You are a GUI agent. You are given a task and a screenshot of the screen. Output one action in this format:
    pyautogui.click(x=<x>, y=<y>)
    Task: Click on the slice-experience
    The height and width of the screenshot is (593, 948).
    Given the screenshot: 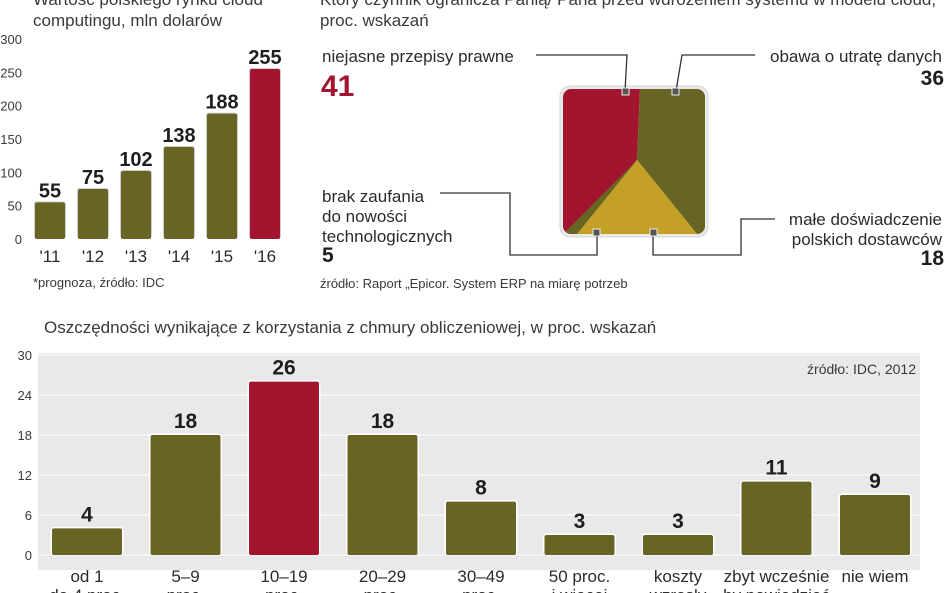 What is the action you would take?
    pyautogui.click(x=637, y=197)
    